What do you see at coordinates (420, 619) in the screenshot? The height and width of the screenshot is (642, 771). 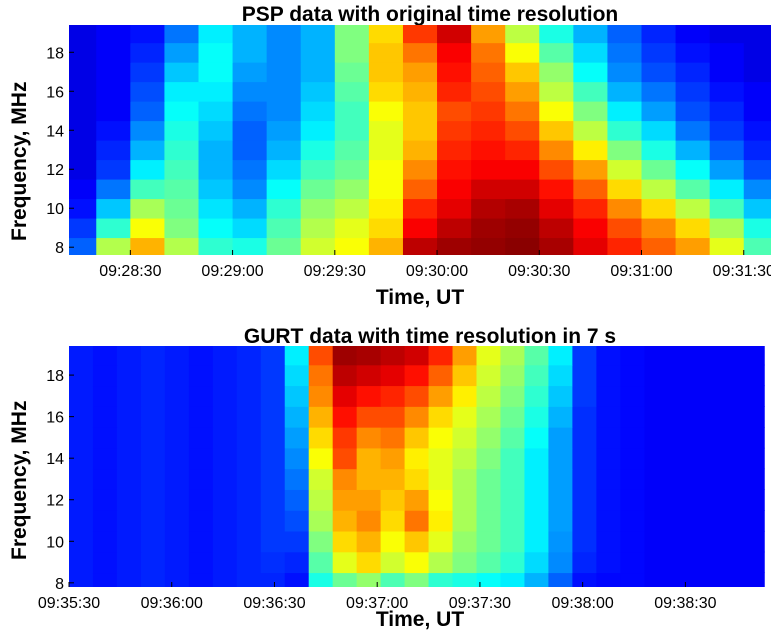 I see `gurt-x-axis-label: Time, UT` at bounding box center [420, 619].